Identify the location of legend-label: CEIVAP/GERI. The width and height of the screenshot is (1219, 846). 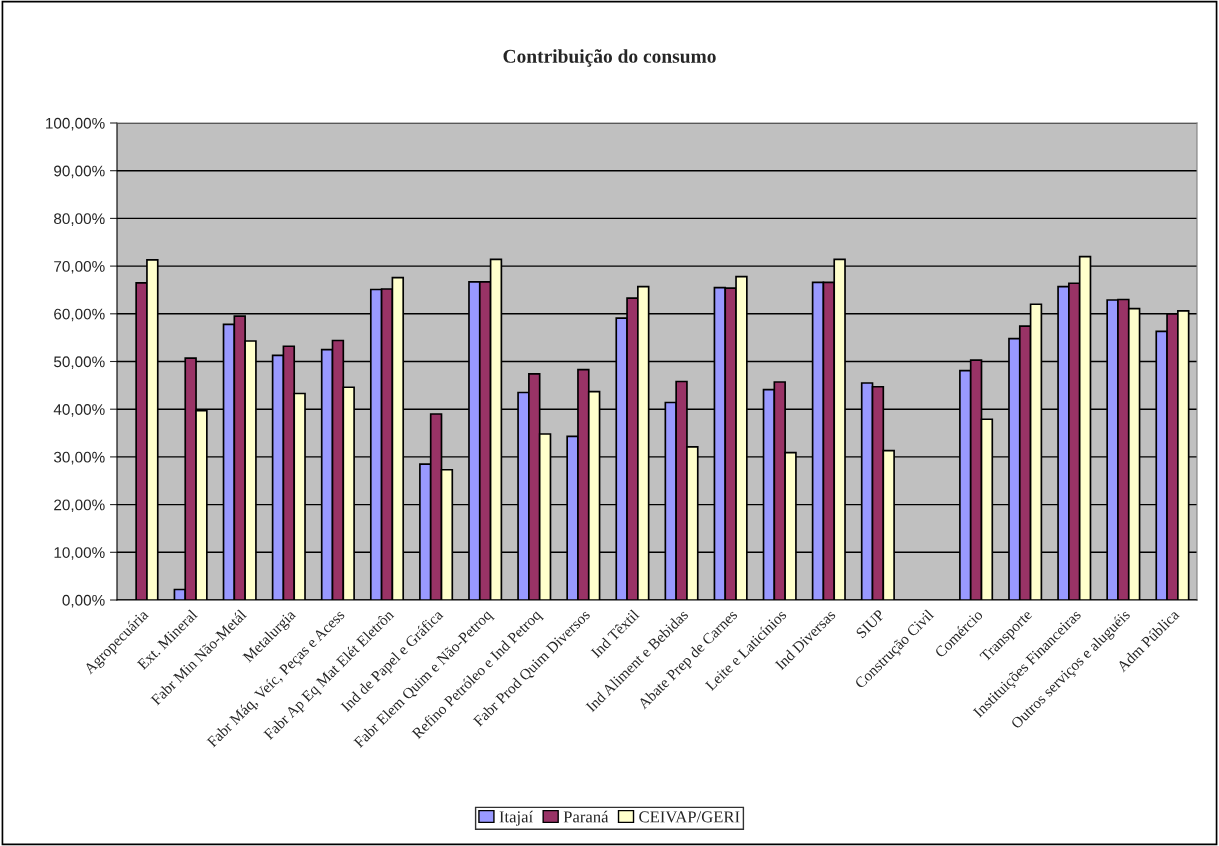
(689, 817).